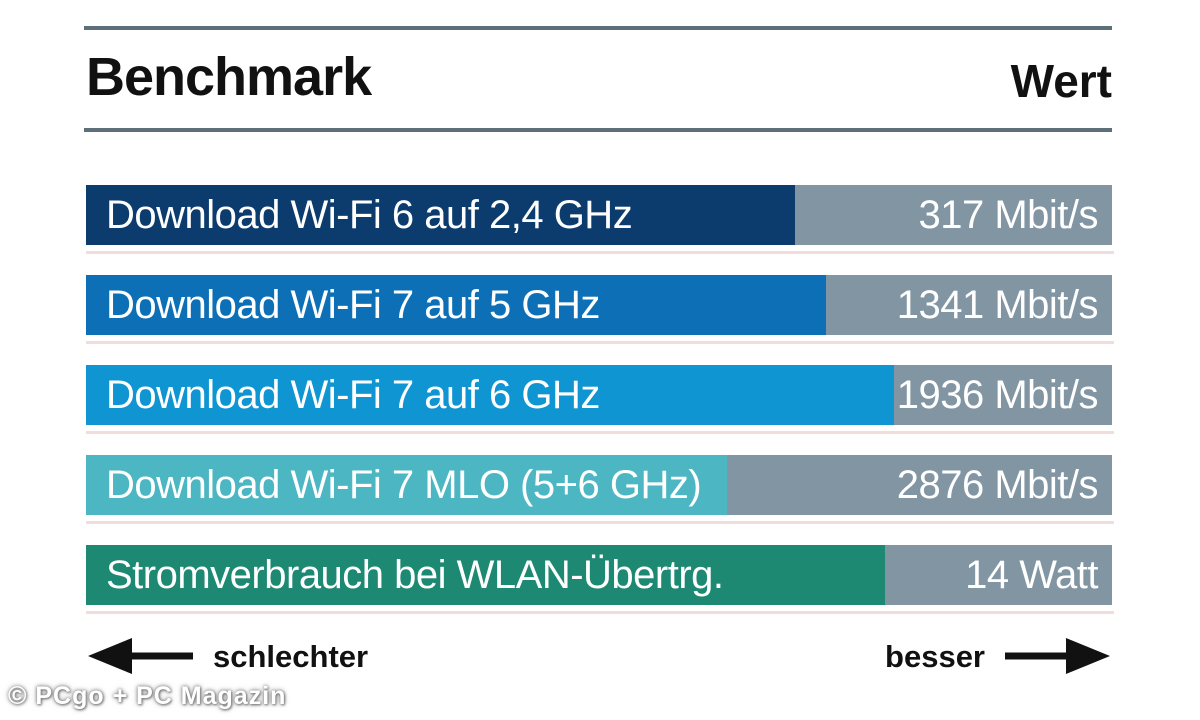 Image resolution: width=1200 pixels, height=720 pixels. What do you see at coordinates (997, 395) in the screenshot?
I see `bar-value: 1936 Mbit/s` at bounding box center [997, 395].